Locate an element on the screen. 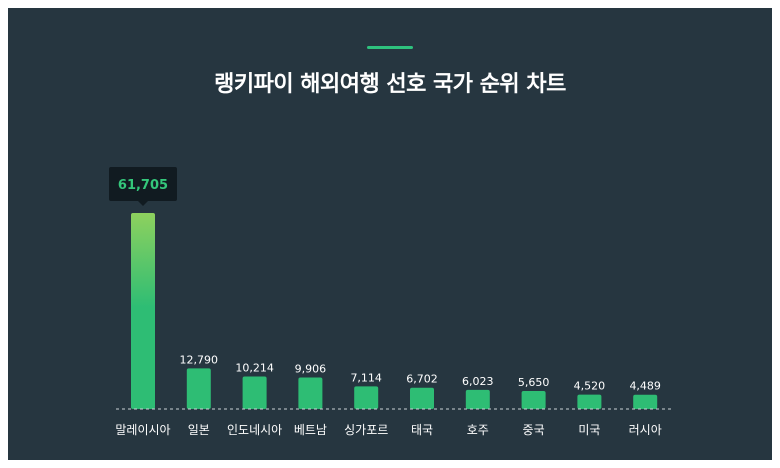 This screenshot has height=468, width=780. bar-베트남 is located at coordinates (310, 393).